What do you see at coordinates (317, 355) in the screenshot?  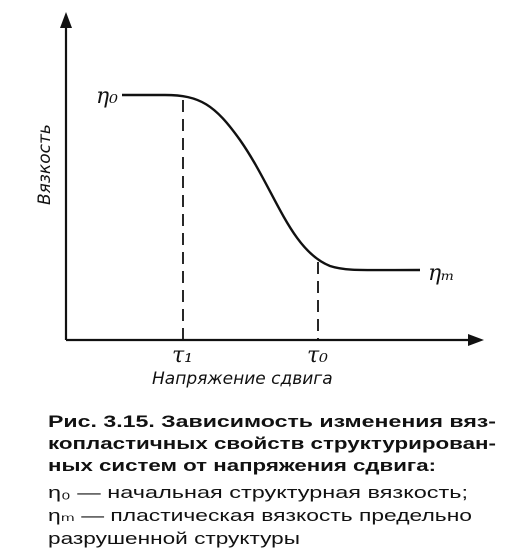 I see `x-mark-label: τ₀` at bounding box center [317, 355].